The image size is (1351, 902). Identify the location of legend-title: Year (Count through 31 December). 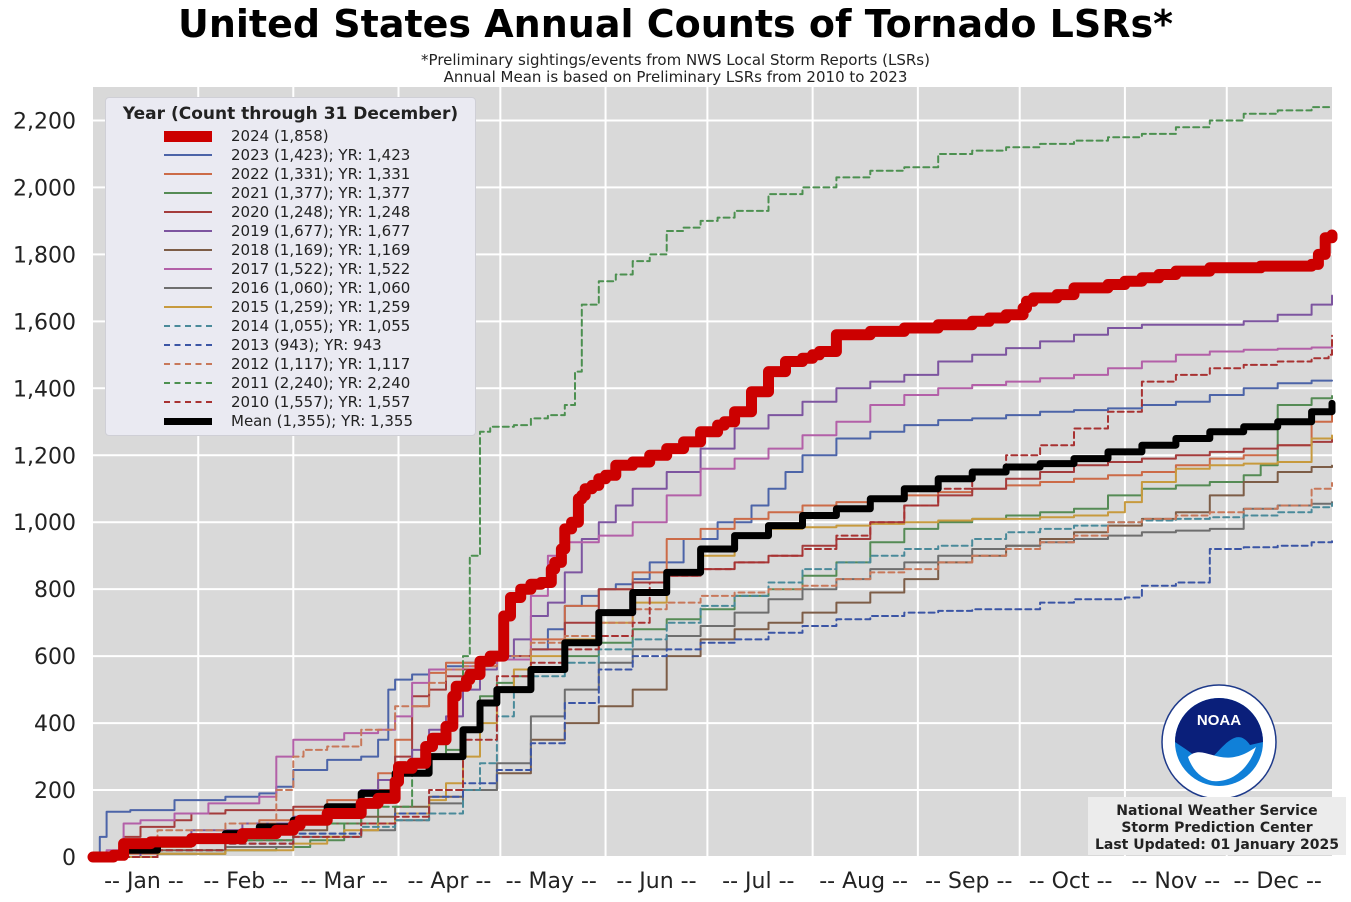
(290, 114).